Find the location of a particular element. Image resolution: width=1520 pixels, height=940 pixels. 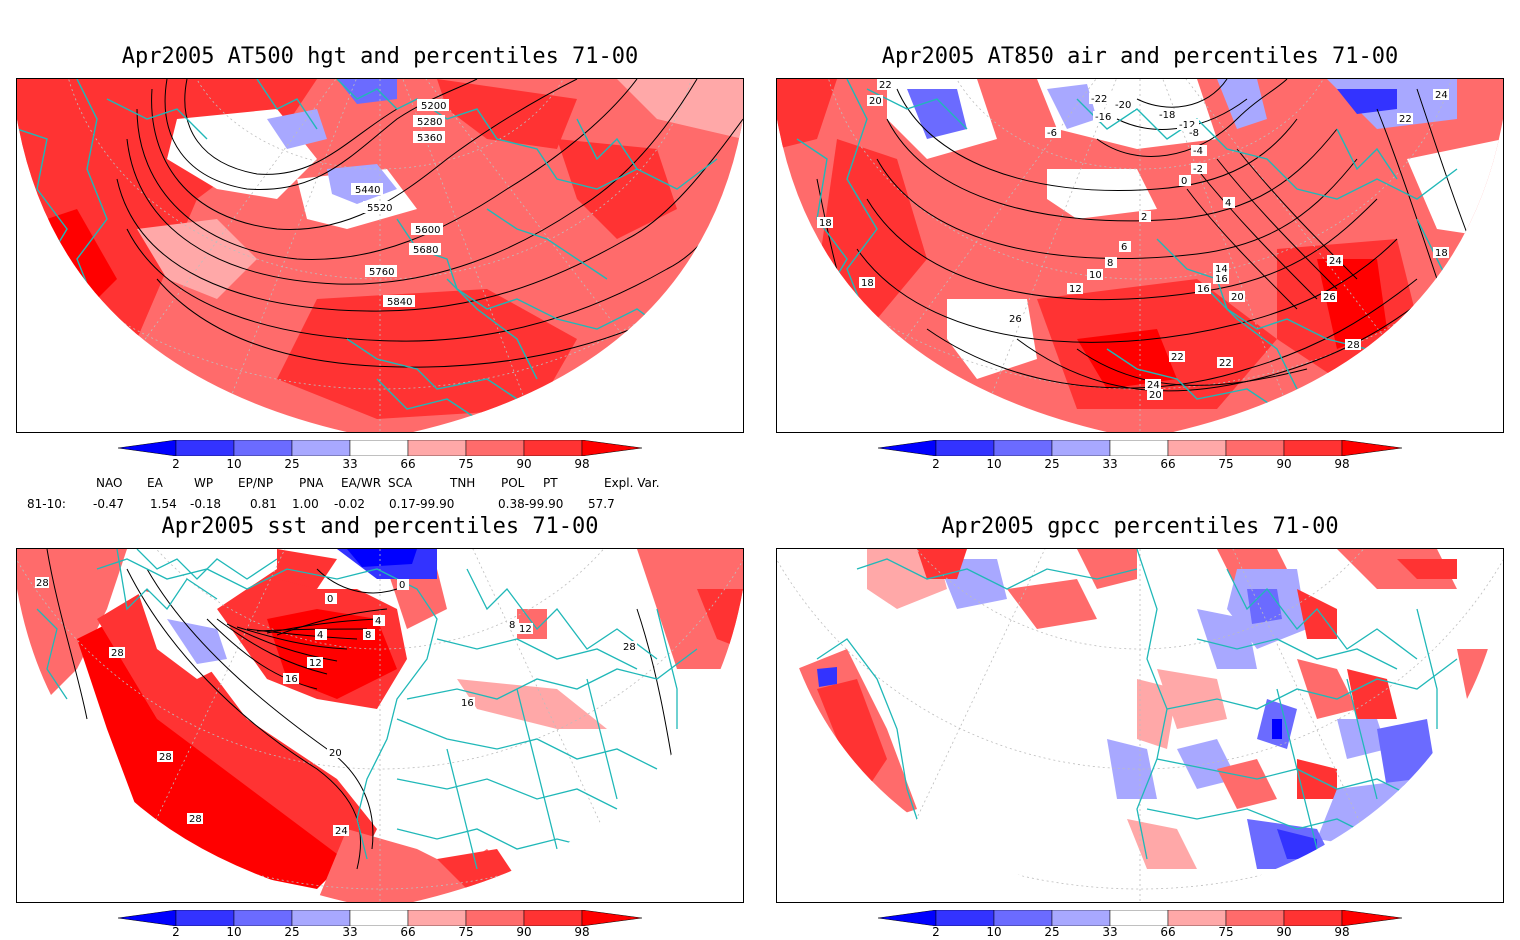

index-header: NAO is located at coordinates (109, 483).